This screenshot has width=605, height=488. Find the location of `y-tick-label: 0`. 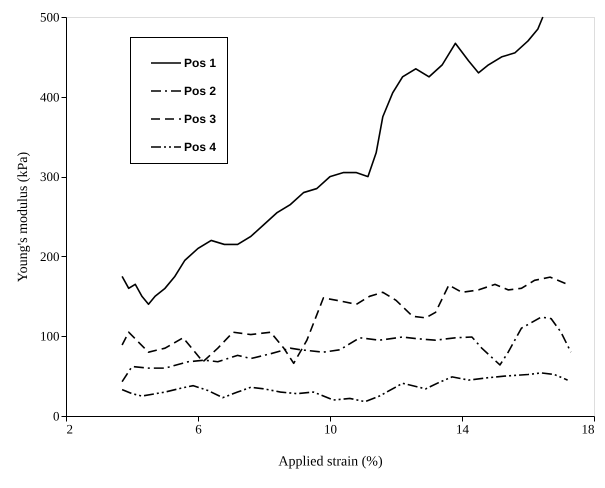

y-tick-label: 0 is located at coordinates (56, 416).